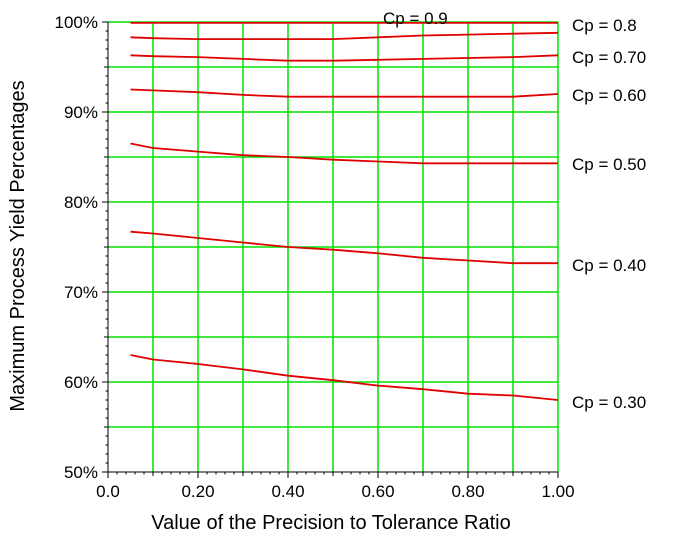  I want to click on y-tick-label: 100%, so click(76, 22).